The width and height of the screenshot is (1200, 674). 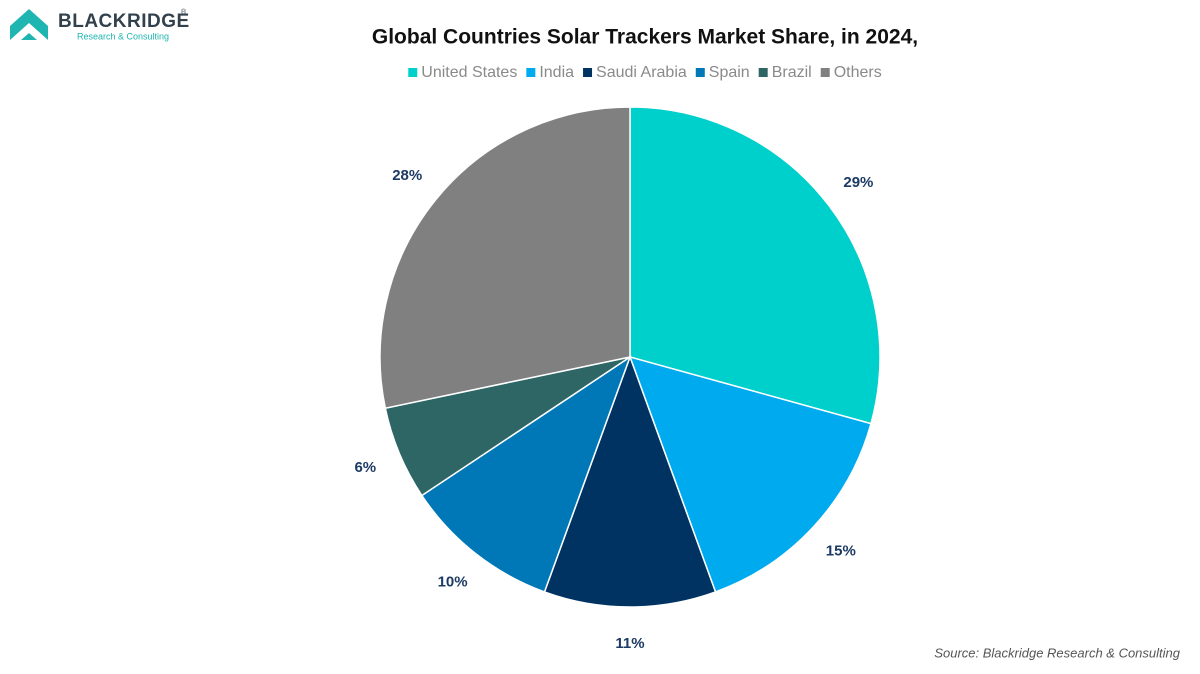 What do you see at coordinates (469, 72) in the screenshot?
I see `legend-label: United States` at bounding box center [469, 72].